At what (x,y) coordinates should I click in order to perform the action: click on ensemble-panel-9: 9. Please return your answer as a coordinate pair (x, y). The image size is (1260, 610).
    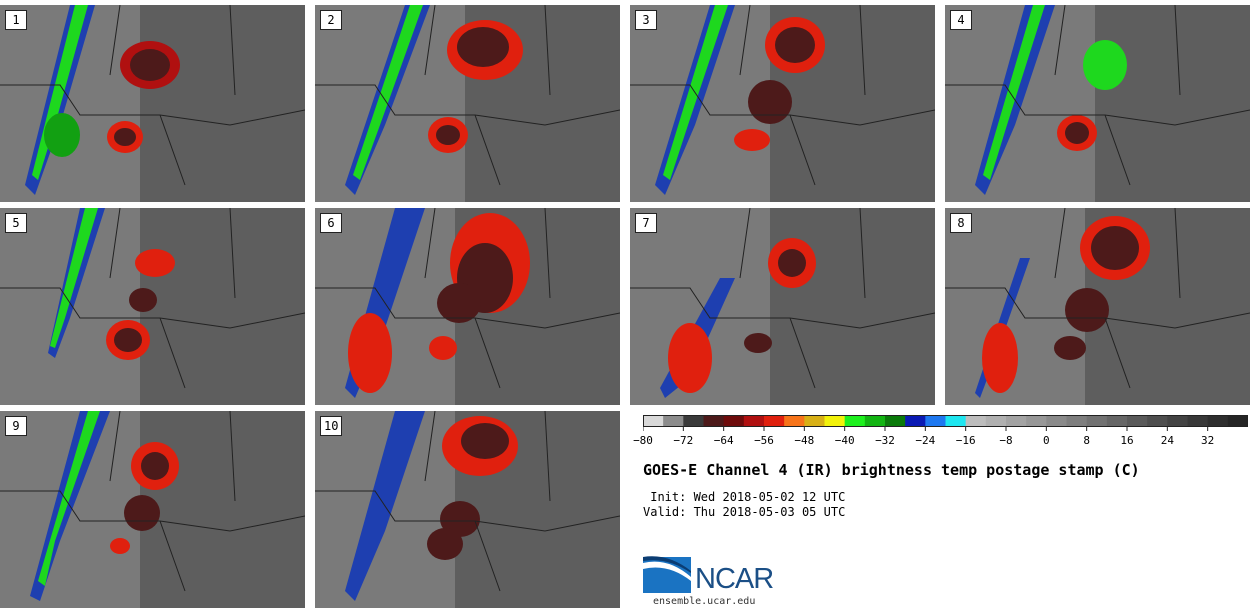
    Looking at the image, I should click on (152, 509).